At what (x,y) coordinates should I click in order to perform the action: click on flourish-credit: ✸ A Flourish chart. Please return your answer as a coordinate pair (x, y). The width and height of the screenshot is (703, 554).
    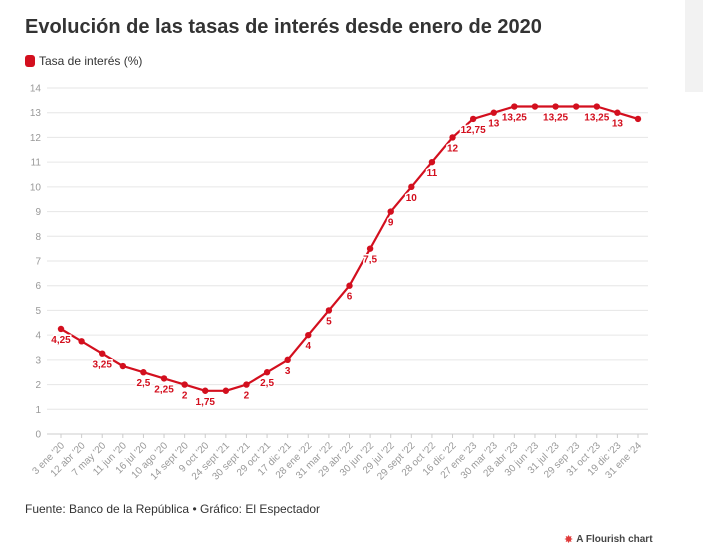
    Looking at the image, I should click on (608, 539).